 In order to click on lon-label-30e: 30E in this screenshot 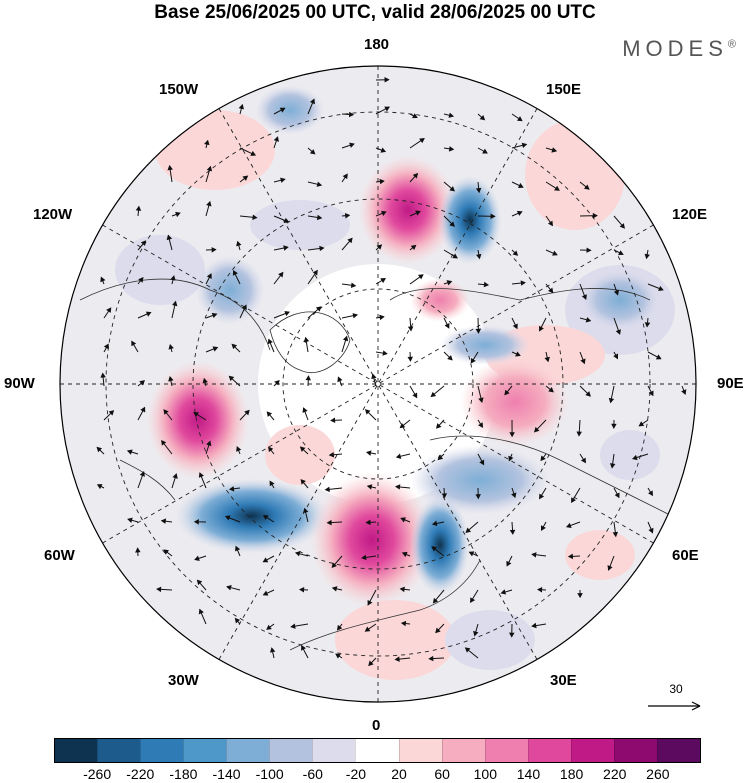, I will do `click(563, 680)`.